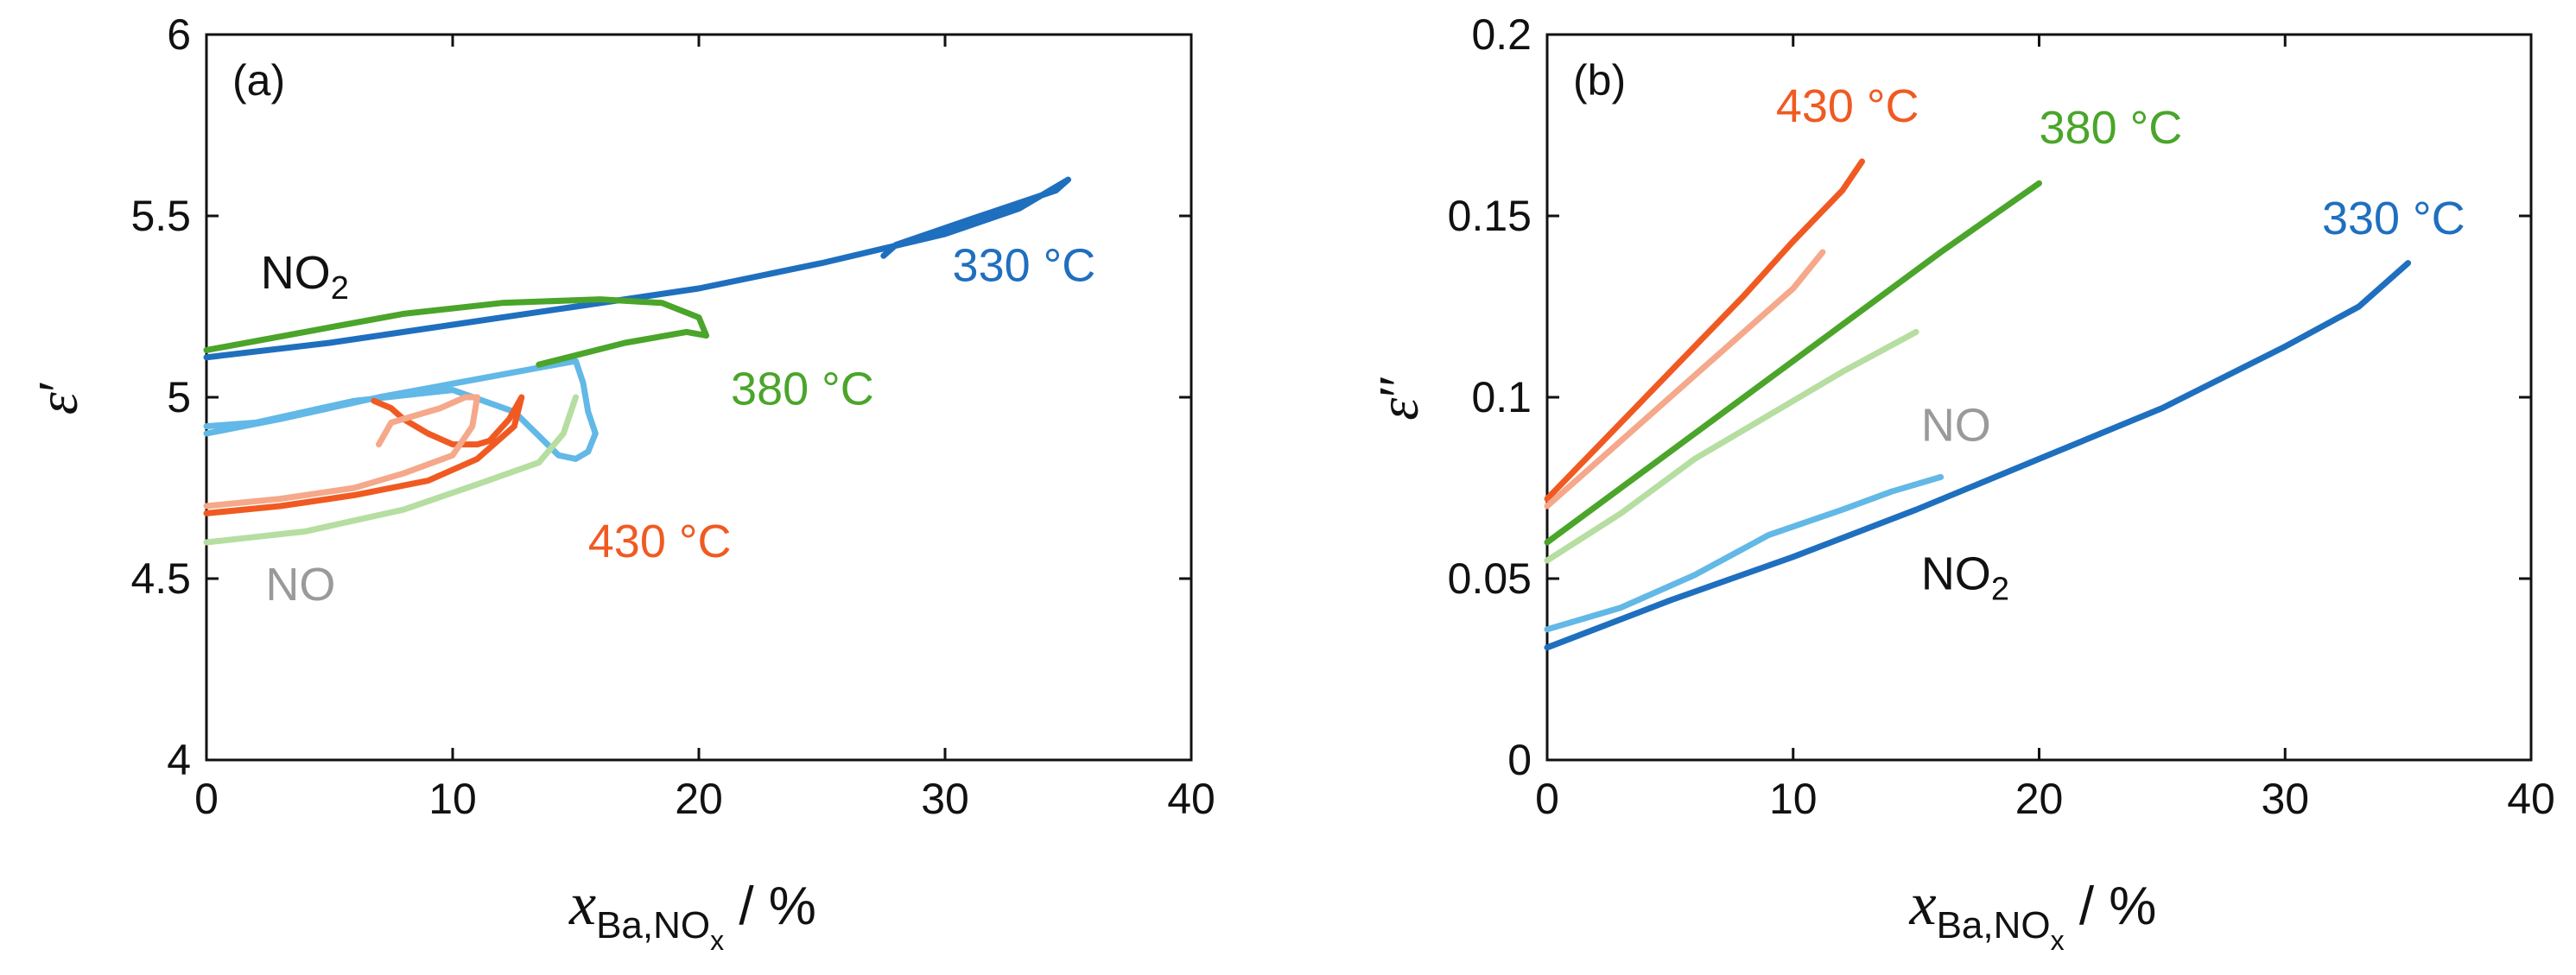 The image size is (2576, 975). What do you see at coordinates (179, 34) in the screenshot?
I see `y-tick-label: 6` at bounding box center [179, 34].